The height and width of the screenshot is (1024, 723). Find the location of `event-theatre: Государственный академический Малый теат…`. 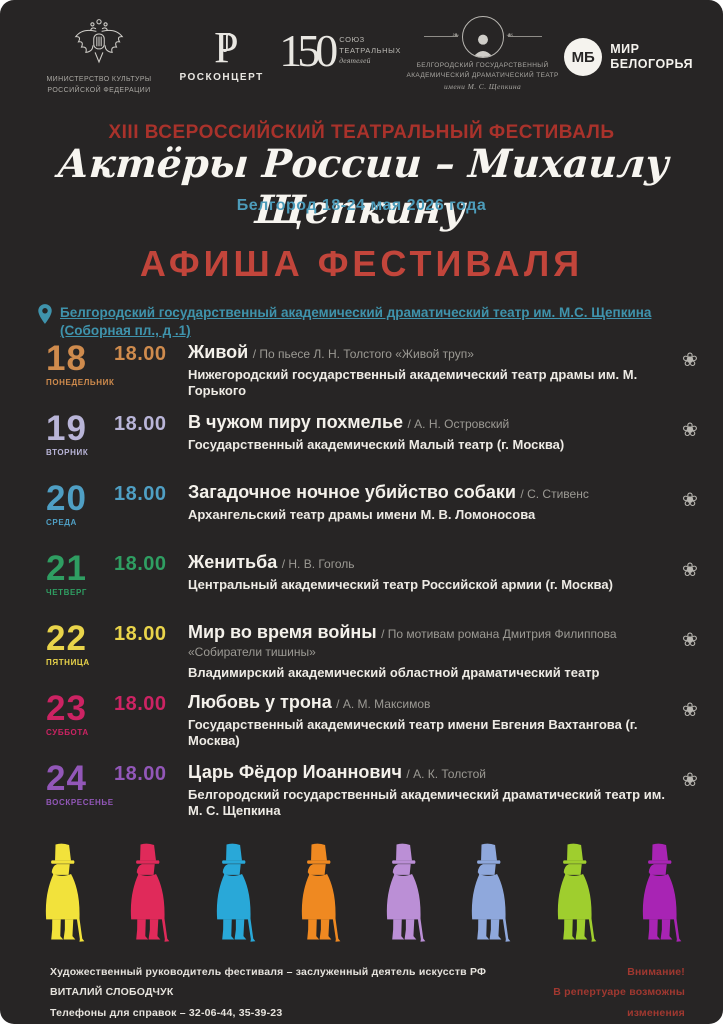

event-theatre: Государственный академический Малый теат… is located at coordinates (376, 444).